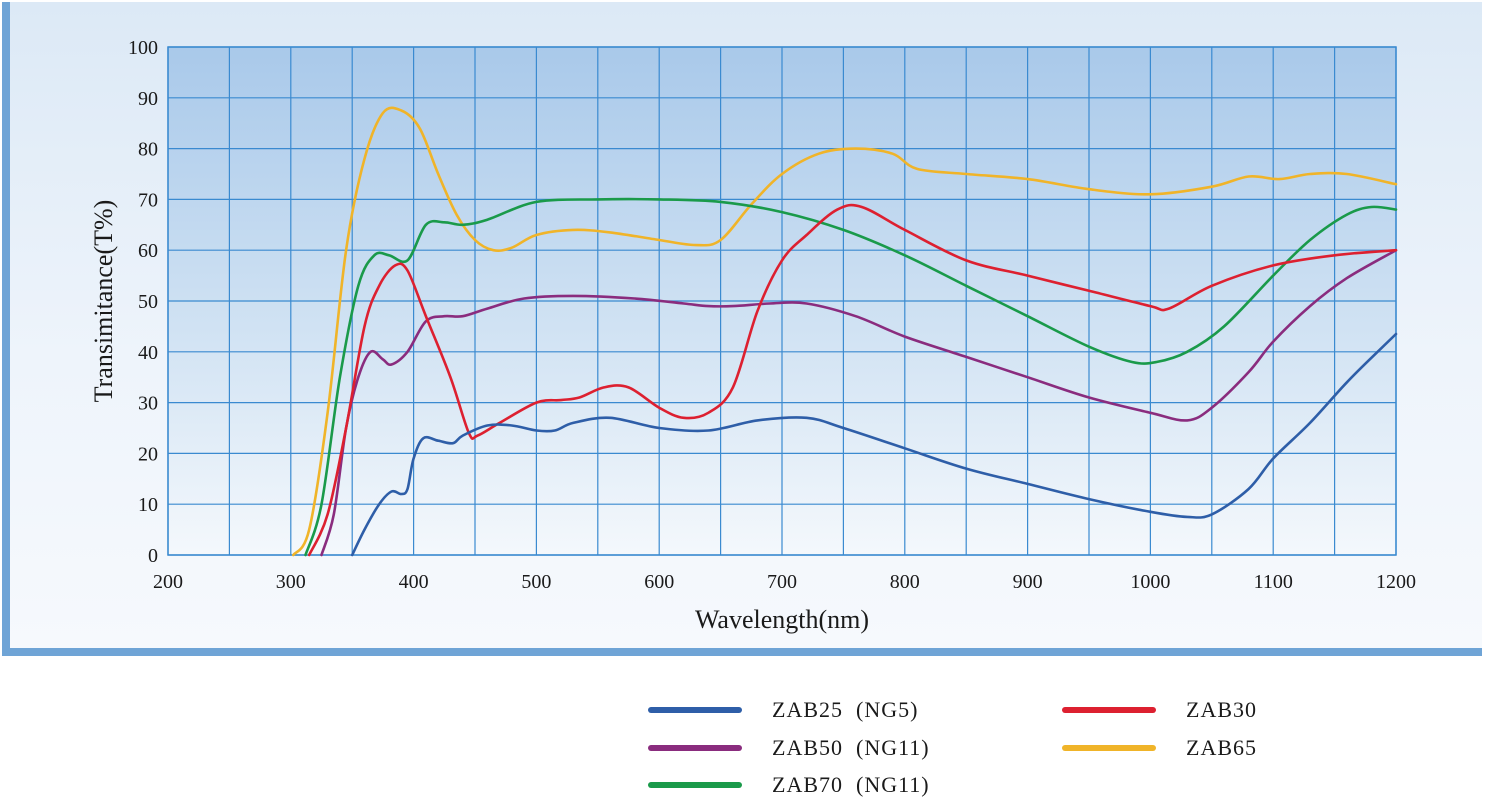 This screenshot has height=800, width=1496. What do you see at coordinates (845, 709) in the screenshot?
I see `legend-label-zab25: ZAB25 (NG5)` at bounding box center [845, 709].